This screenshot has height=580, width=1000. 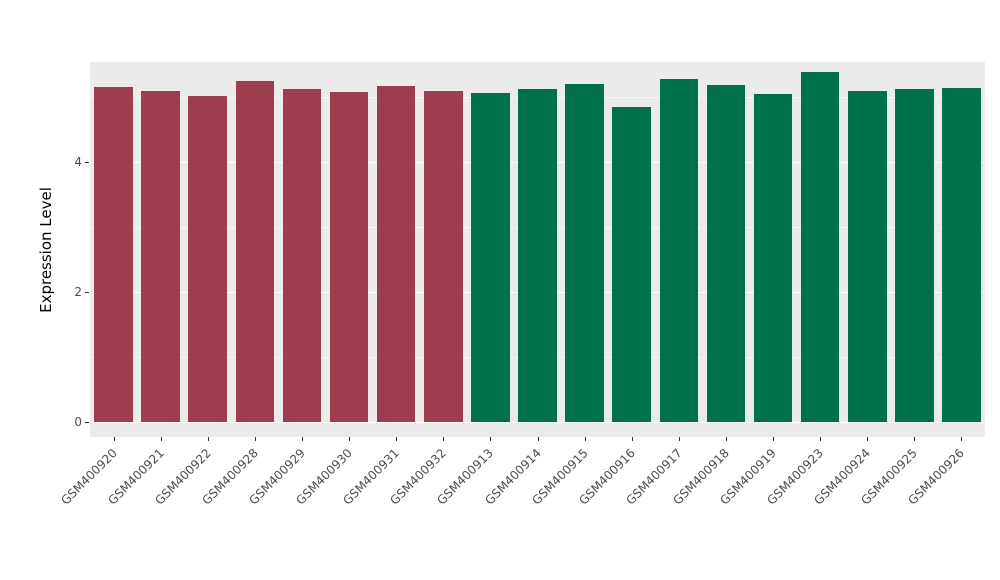 What do you see at coordinates (46, 250) in the screenshot?
I see `y-axis-title: Expression Level` at bounding box center [46, 250].